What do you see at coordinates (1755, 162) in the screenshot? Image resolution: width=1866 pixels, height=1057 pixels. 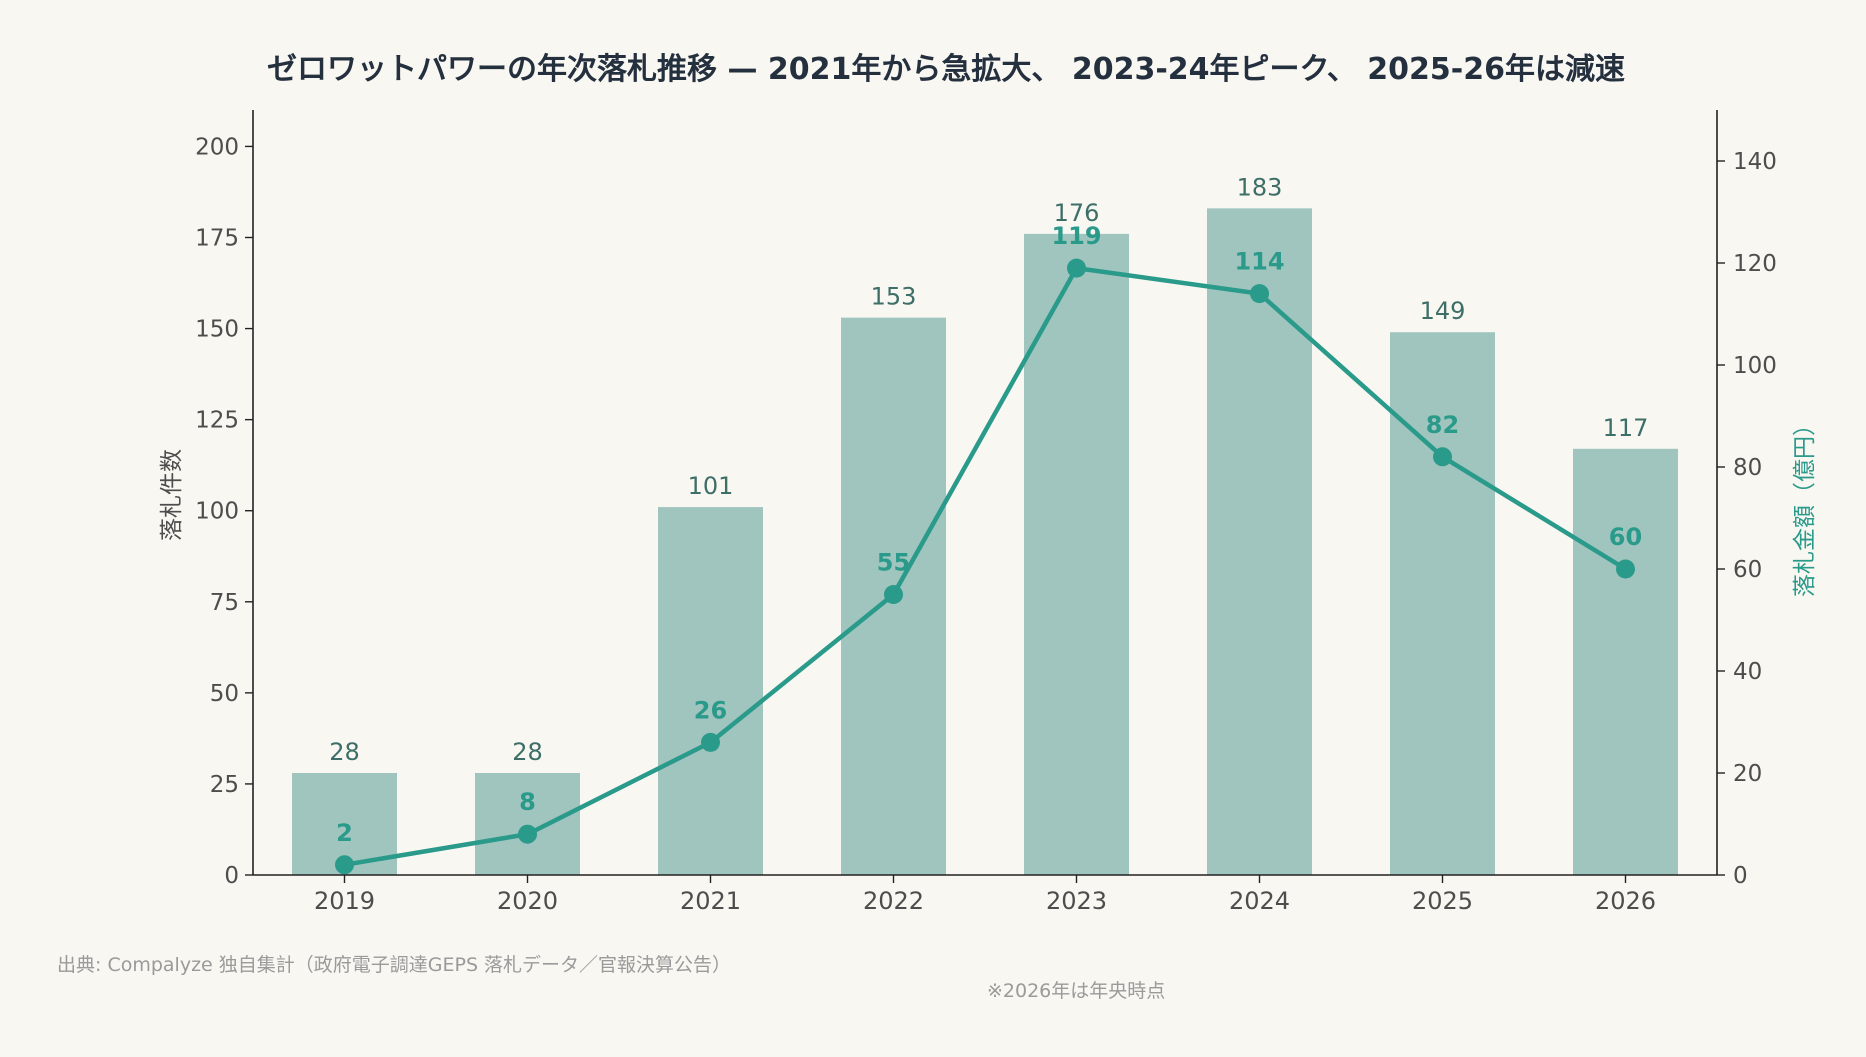 I see `right-tick-label: 140` at bounding box center [1755, 162].